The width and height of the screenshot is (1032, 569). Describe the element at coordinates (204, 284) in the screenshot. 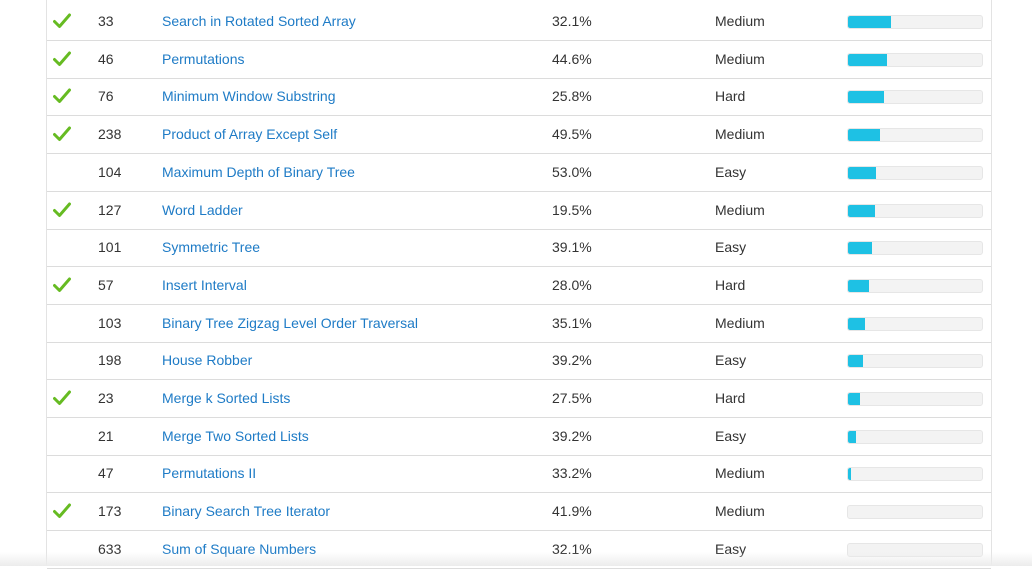

I see `problem-title-link: Insert Interval` at that location.